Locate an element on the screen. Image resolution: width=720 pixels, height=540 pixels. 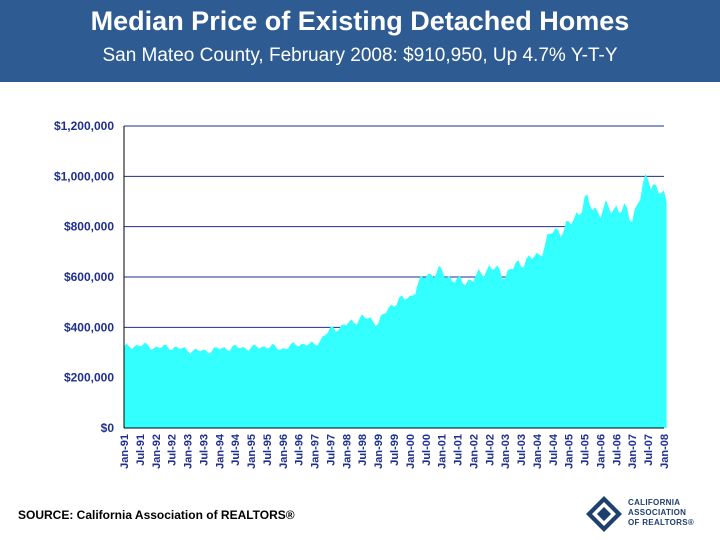
x-tick-label: Jul-94 is located at coordinates (236, 449).